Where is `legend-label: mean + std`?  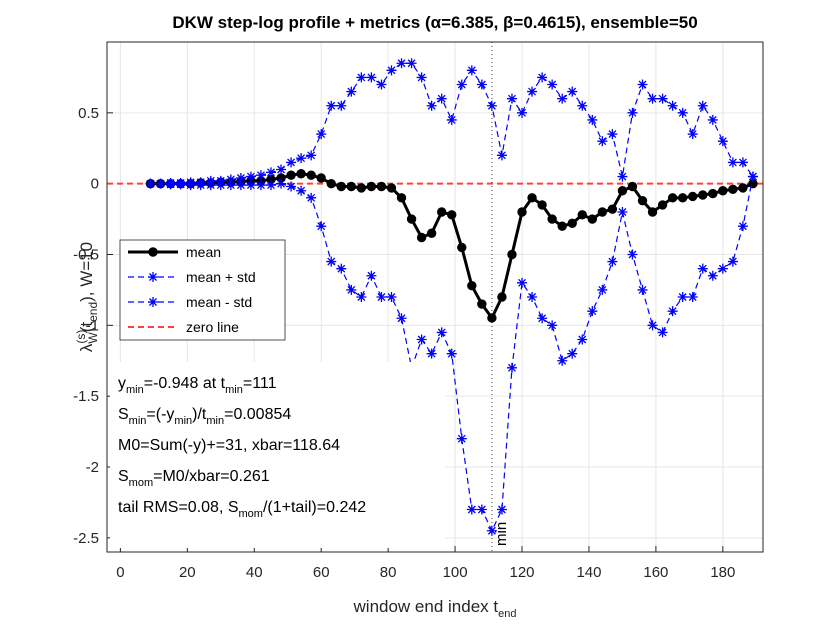
legend-label: mean + std is located at coordinates (221, 277).